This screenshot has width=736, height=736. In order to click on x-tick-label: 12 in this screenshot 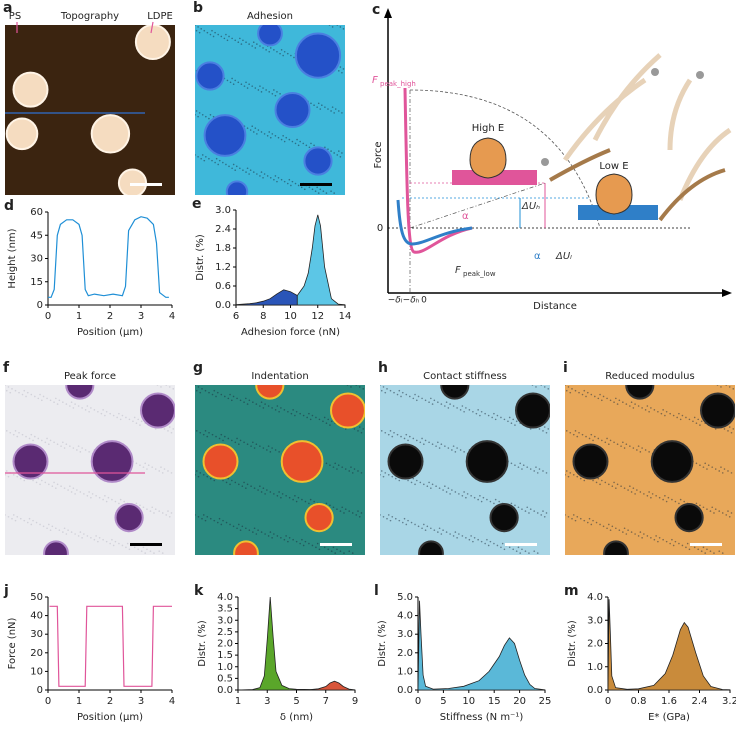, I will do `click(317, 316)`.